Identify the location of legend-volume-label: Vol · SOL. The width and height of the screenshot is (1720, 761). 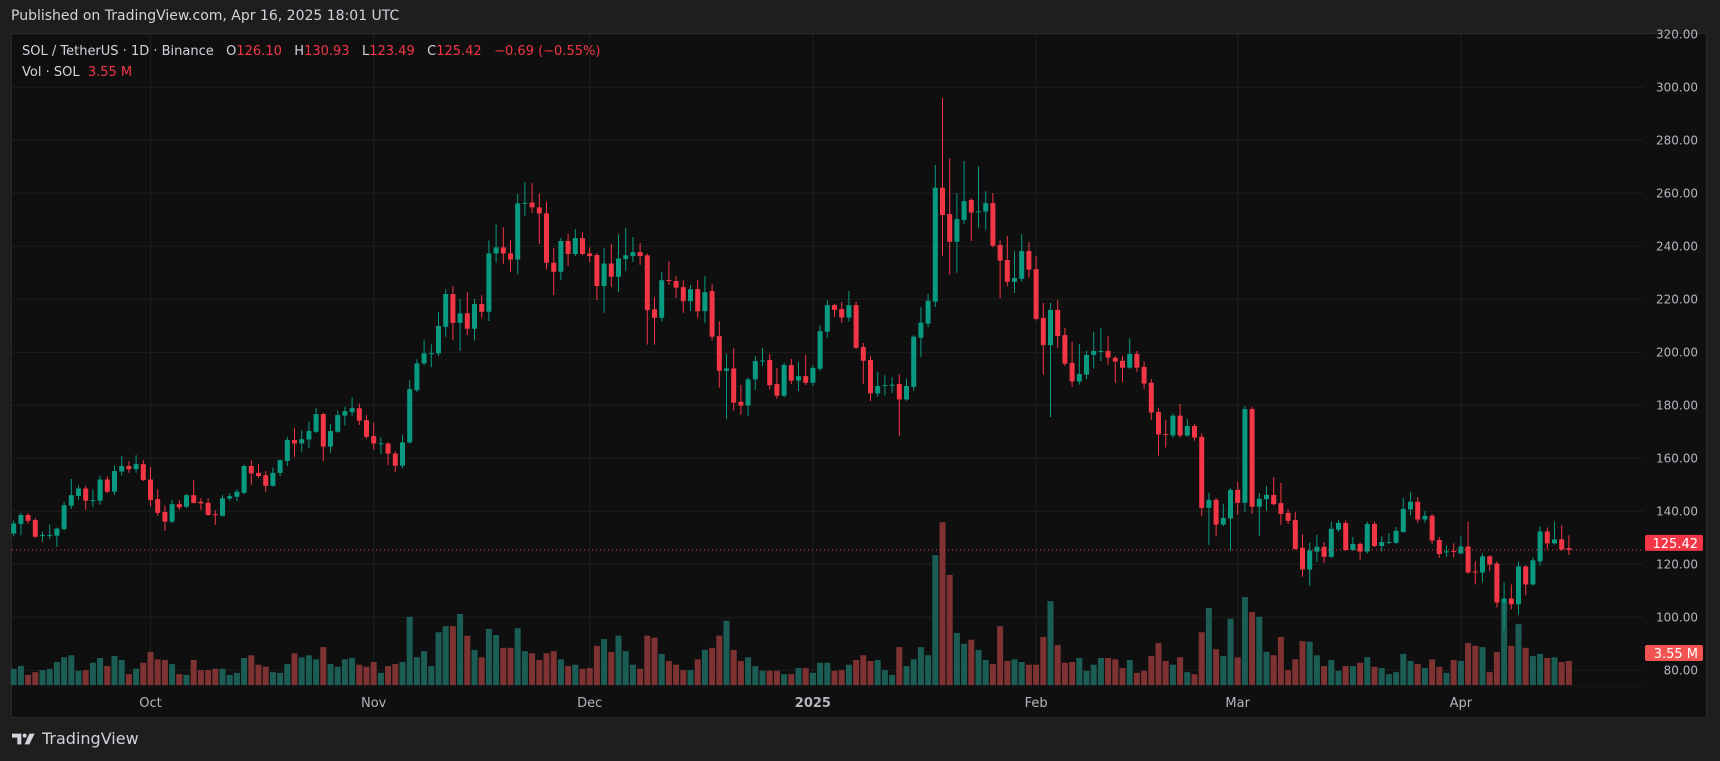
(51, 72).